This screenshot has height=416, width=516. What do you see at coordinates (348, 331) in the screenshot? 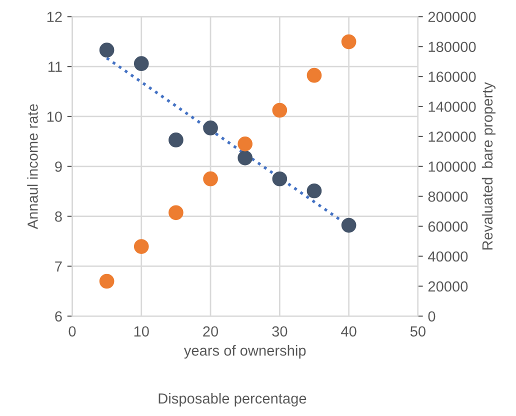
I see `x-tick-label: 40` at bounding box center [348, 331].